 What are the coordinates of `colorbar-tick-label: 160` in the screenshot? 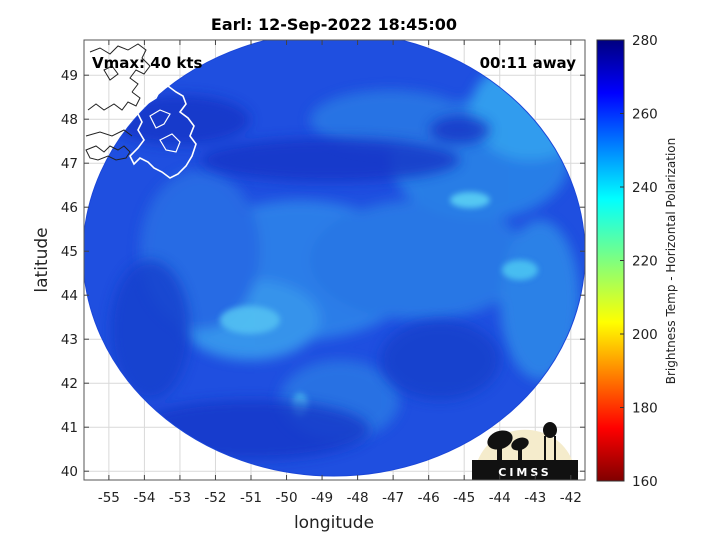 It's located at (645, 482).